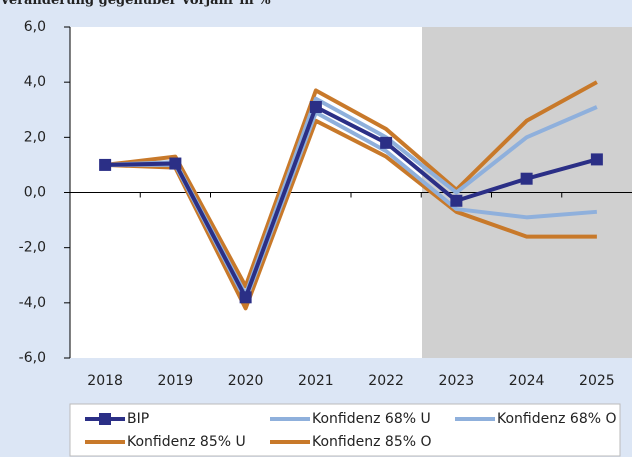  I want to click on legend-label: Konfidenz 68% O, so click(557, 419).